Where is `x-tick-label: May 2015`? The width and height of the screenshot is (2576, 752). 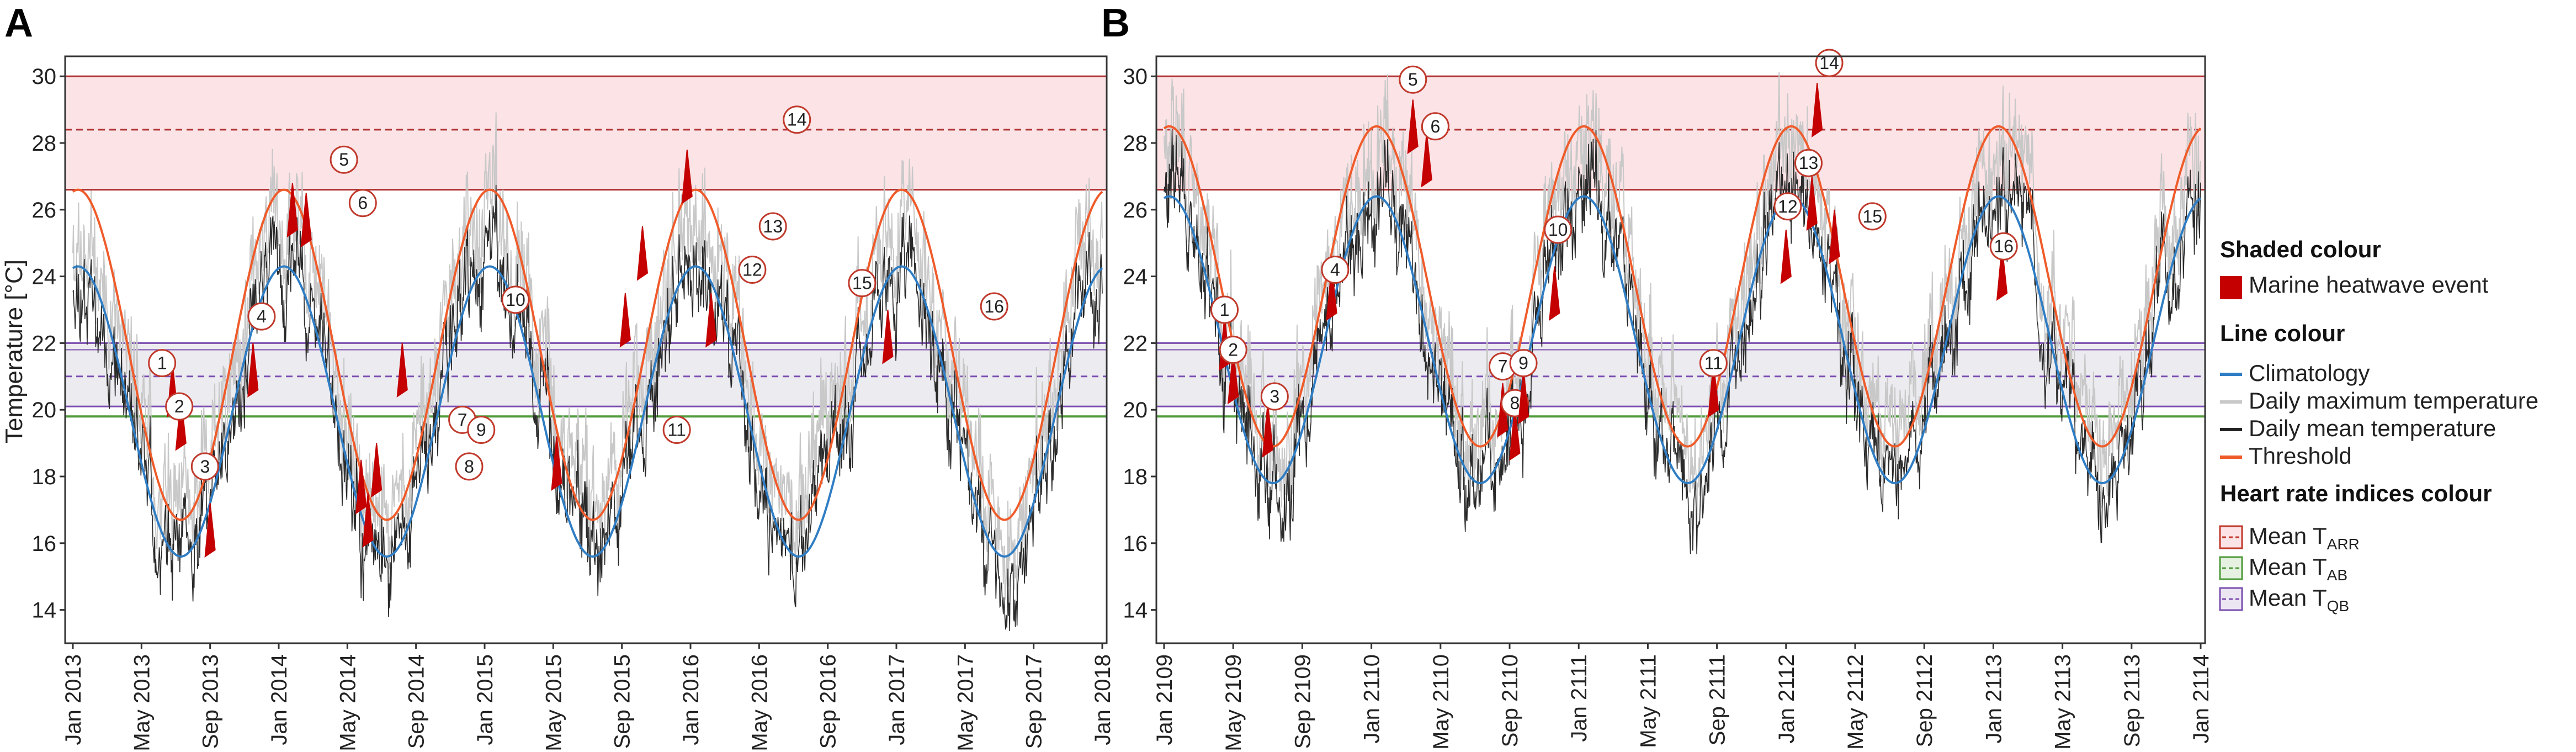 x-tick-label: May 2015 is located at coordinates (553, 702).